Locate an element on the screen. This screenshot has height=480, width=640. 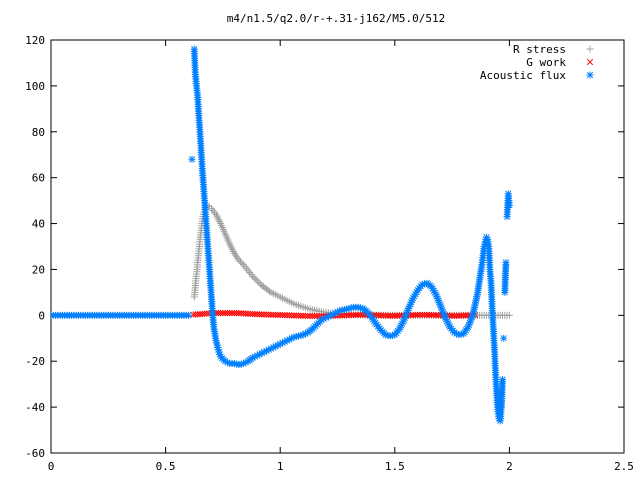
legend-label: Acoustic flux is located at coordinates (523, 75).